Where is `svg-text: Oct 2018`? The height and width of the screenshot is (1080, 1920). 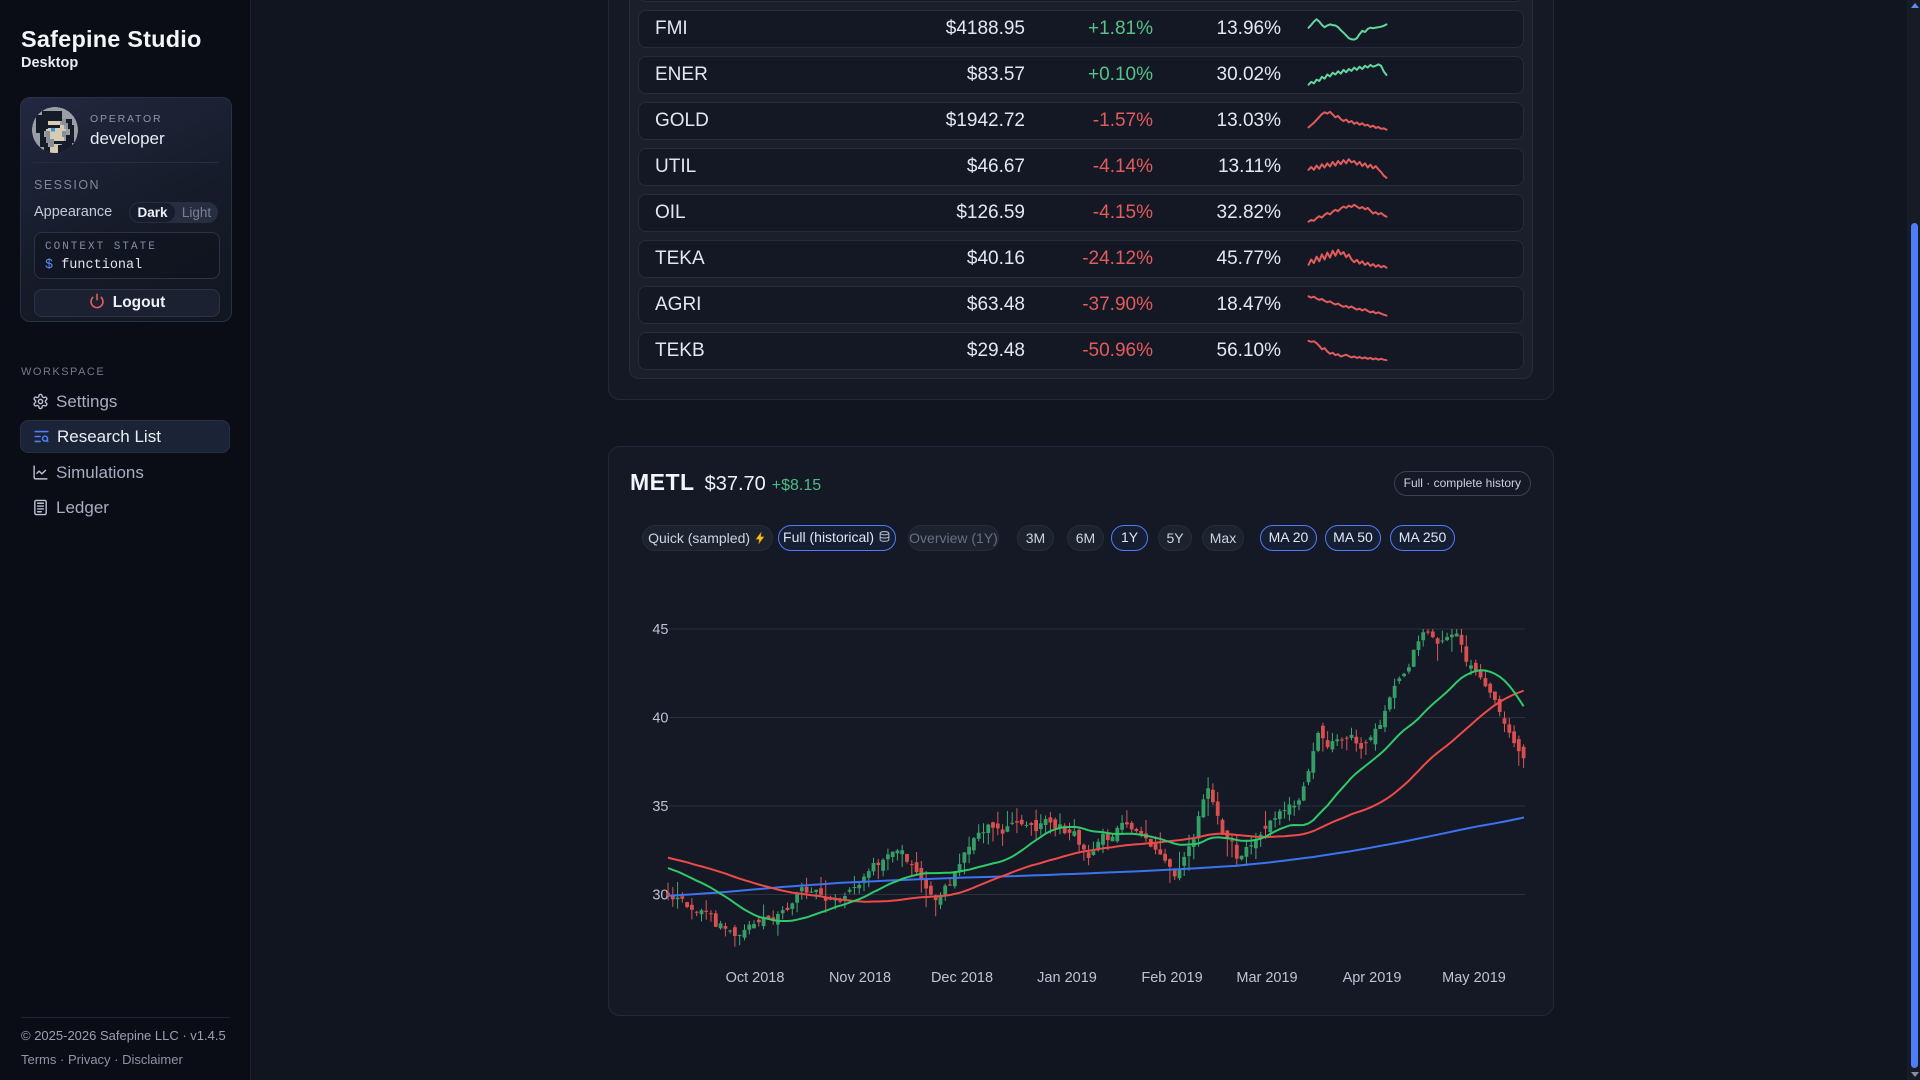
svg-text: Oct 2018 is located at coordinates (755, 978).